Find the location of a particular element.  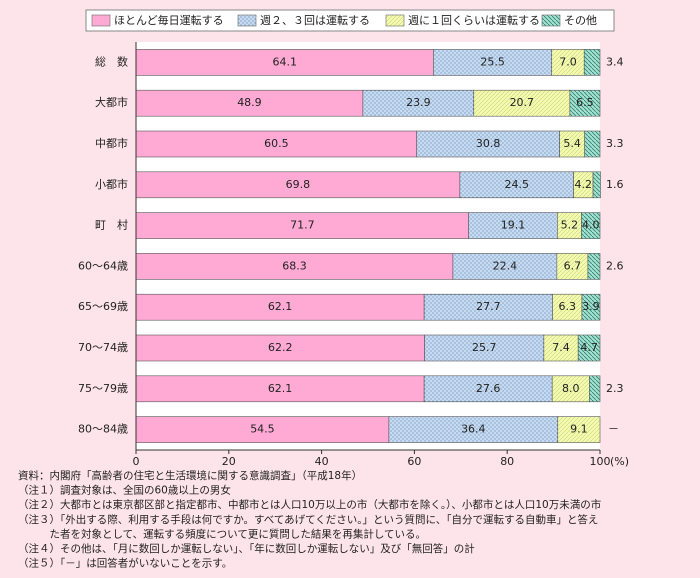

note: （注５）「－」は回答者がいないことを示す。 is located at coordinates (125, 563).